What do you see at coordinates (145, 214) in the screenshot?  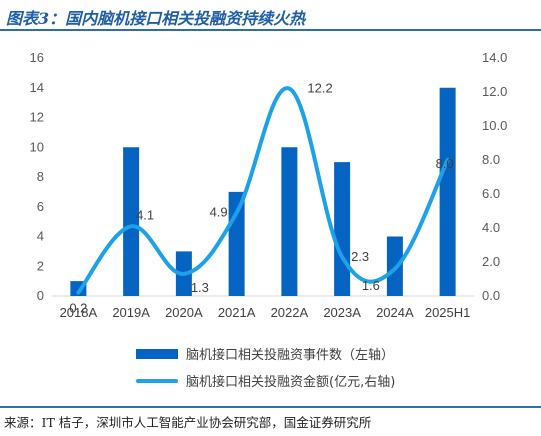 I see `line-data-label: 4.1` at bounding box center [145, 214].